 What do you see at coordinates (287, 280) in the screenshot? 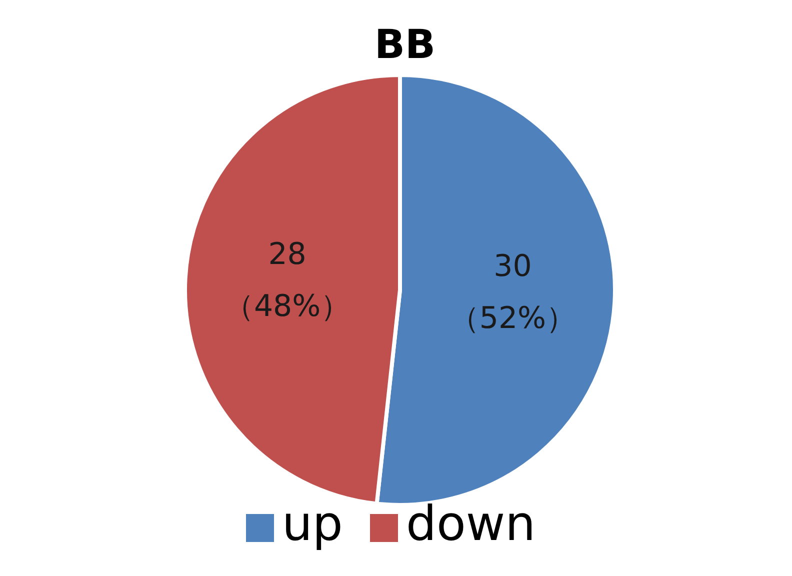
I see `data-label: 28 （48%）` at bounding box center [287, 280].